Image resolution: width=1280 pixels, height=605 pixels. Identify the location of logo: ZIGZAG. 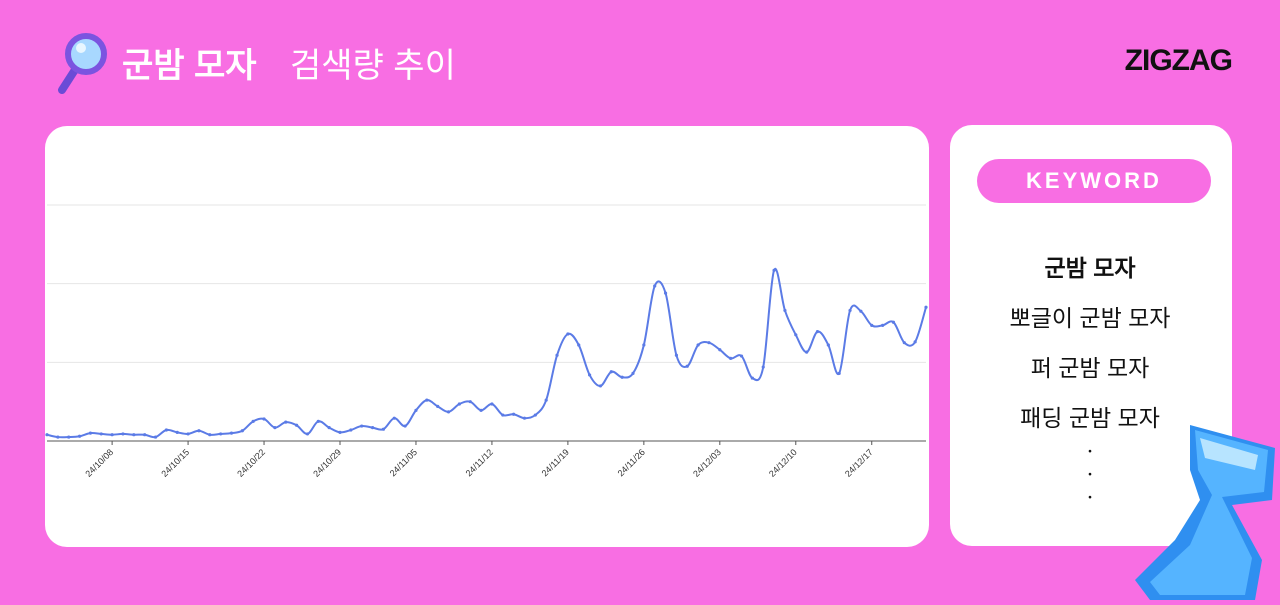
(1178, 60).